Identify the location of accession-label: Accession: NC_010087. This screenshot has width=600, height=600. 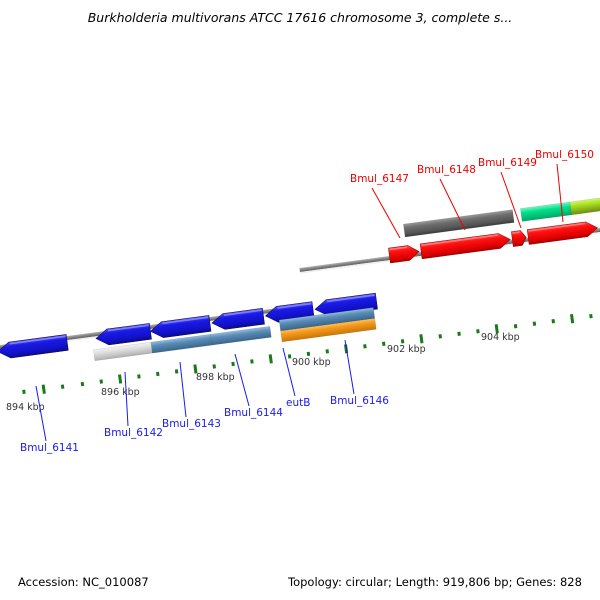
(83, 582).